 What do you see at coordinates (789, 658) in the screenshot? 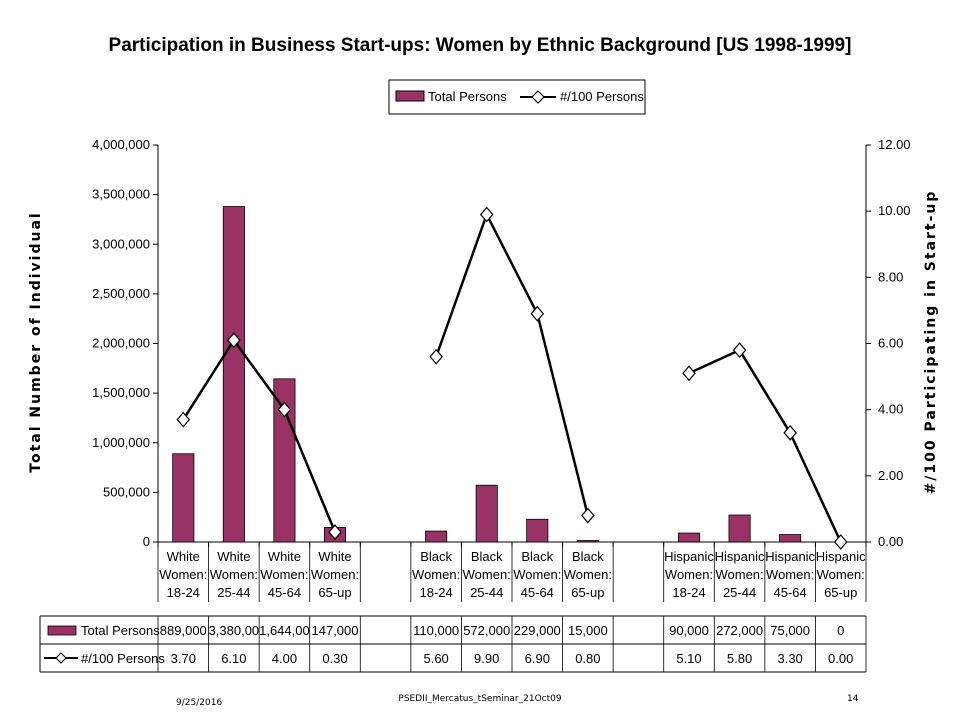
I see `table-cell: 3.30` at bounding box center [789, 658].